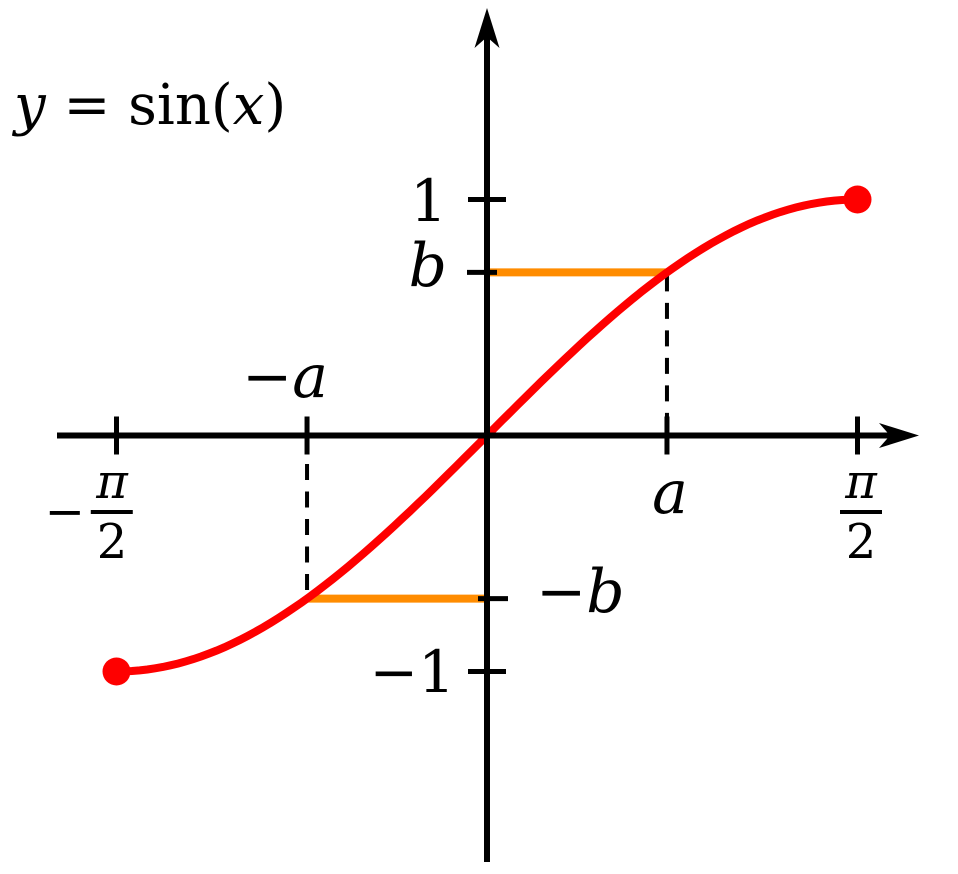 The height and width of the screenshot is (874, 958). What do you see at coordinates (139, 105) in the screenshot?
I see `equation-mid: = sin(` at bounding box center [139, 105].